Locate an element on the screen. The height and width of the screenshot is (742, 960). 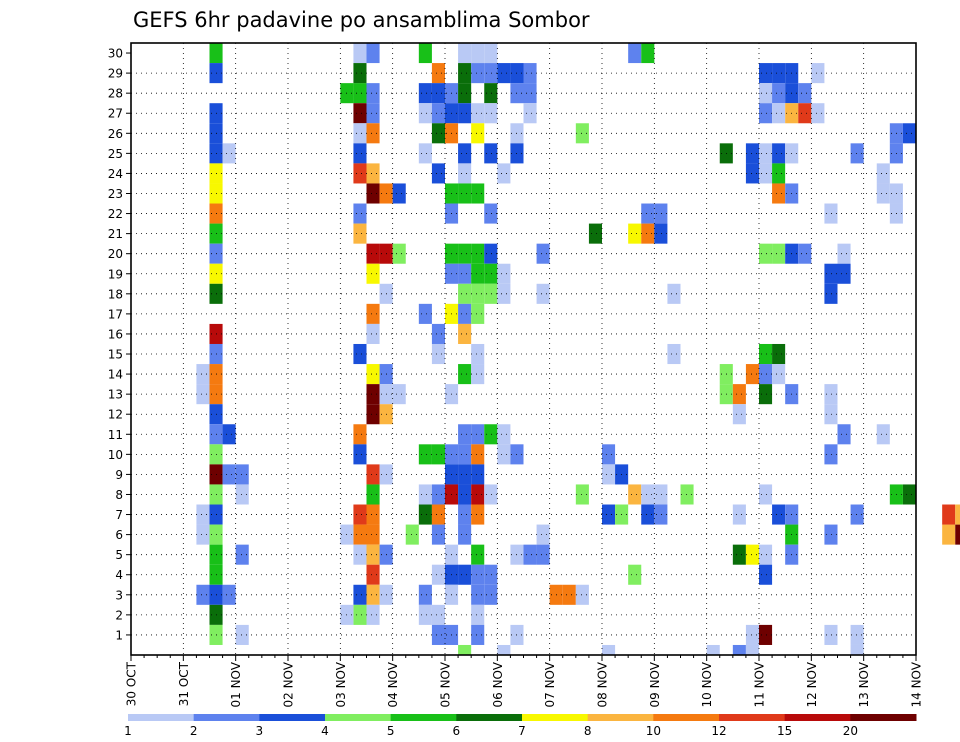
y-tick-label: 16 is located at coordinates (115, 334).